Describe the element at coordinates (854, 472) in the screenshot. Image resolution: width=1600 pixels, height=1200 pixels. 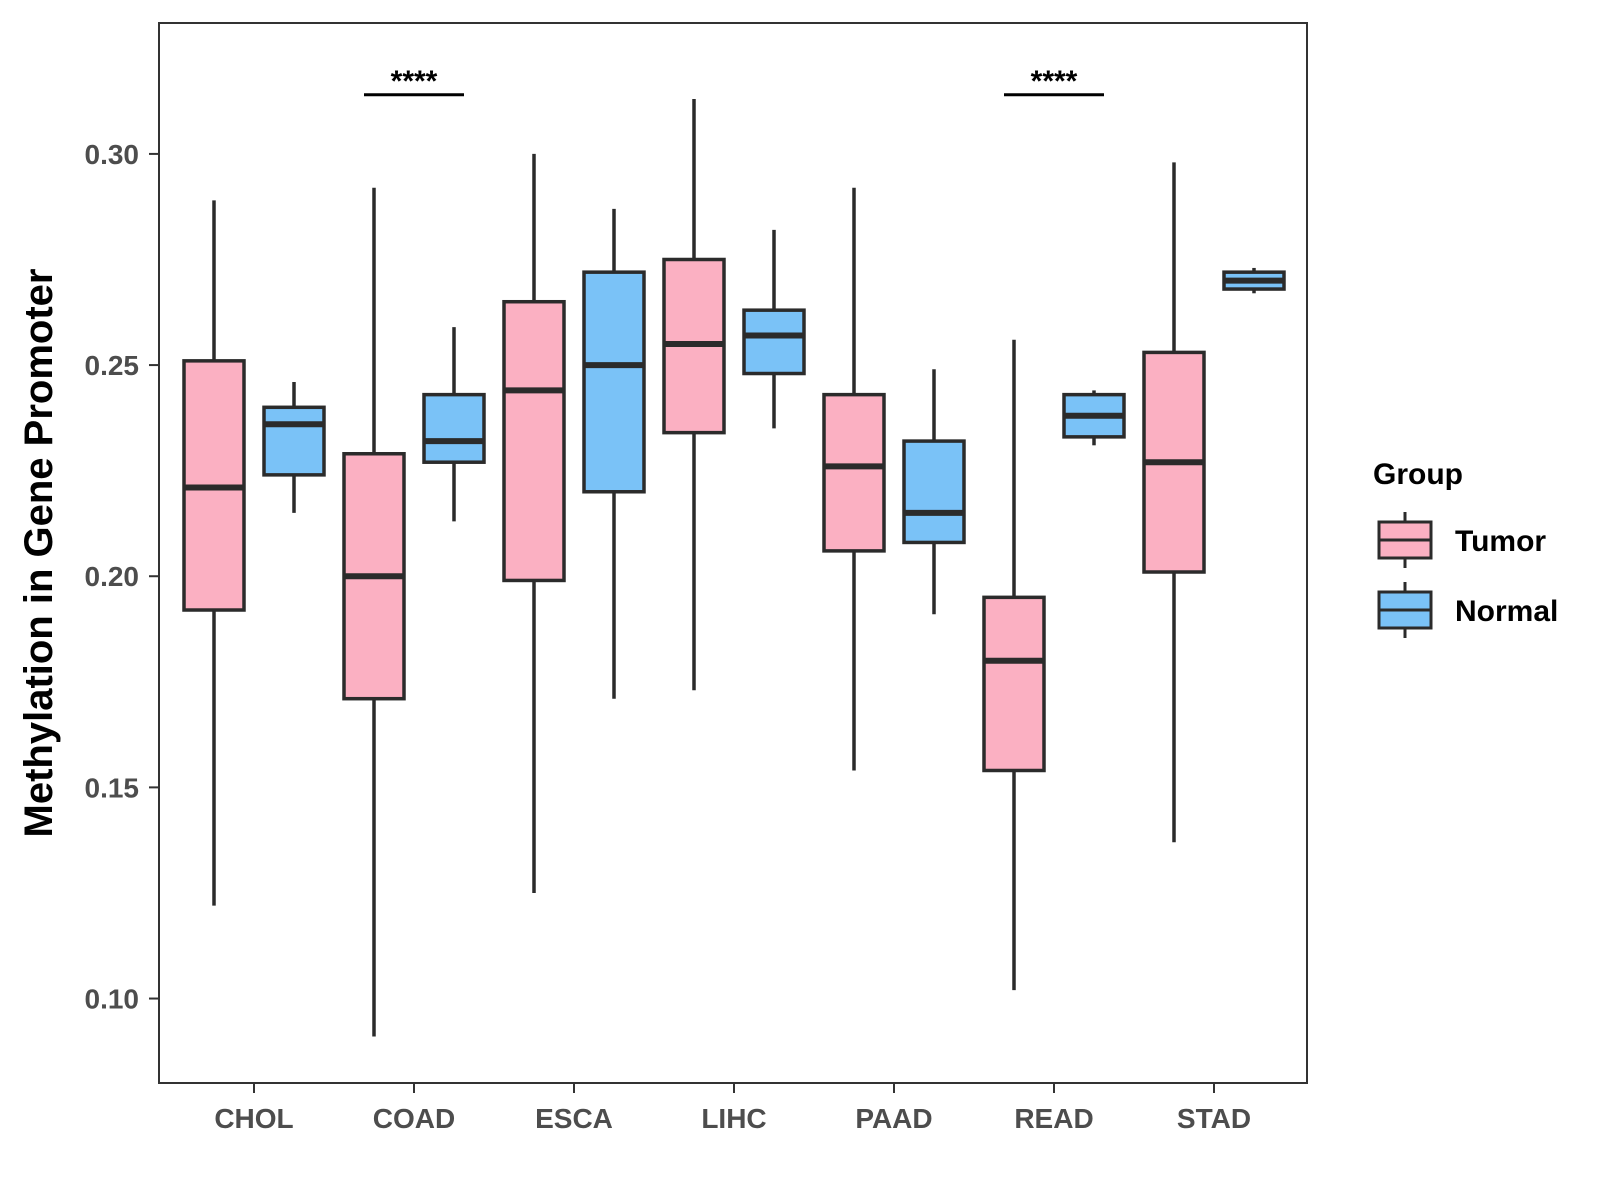
I see `iqr-box-paad-tumor` at that location.